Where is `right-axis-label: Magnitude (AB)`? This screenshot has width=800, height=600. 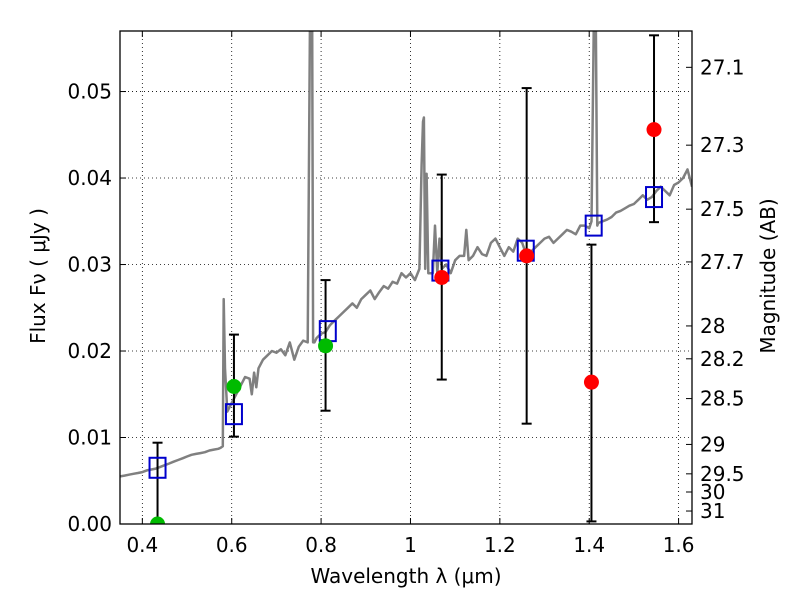
right-axis-label: Magnitude (AB) is located at coordinates (768, 275).